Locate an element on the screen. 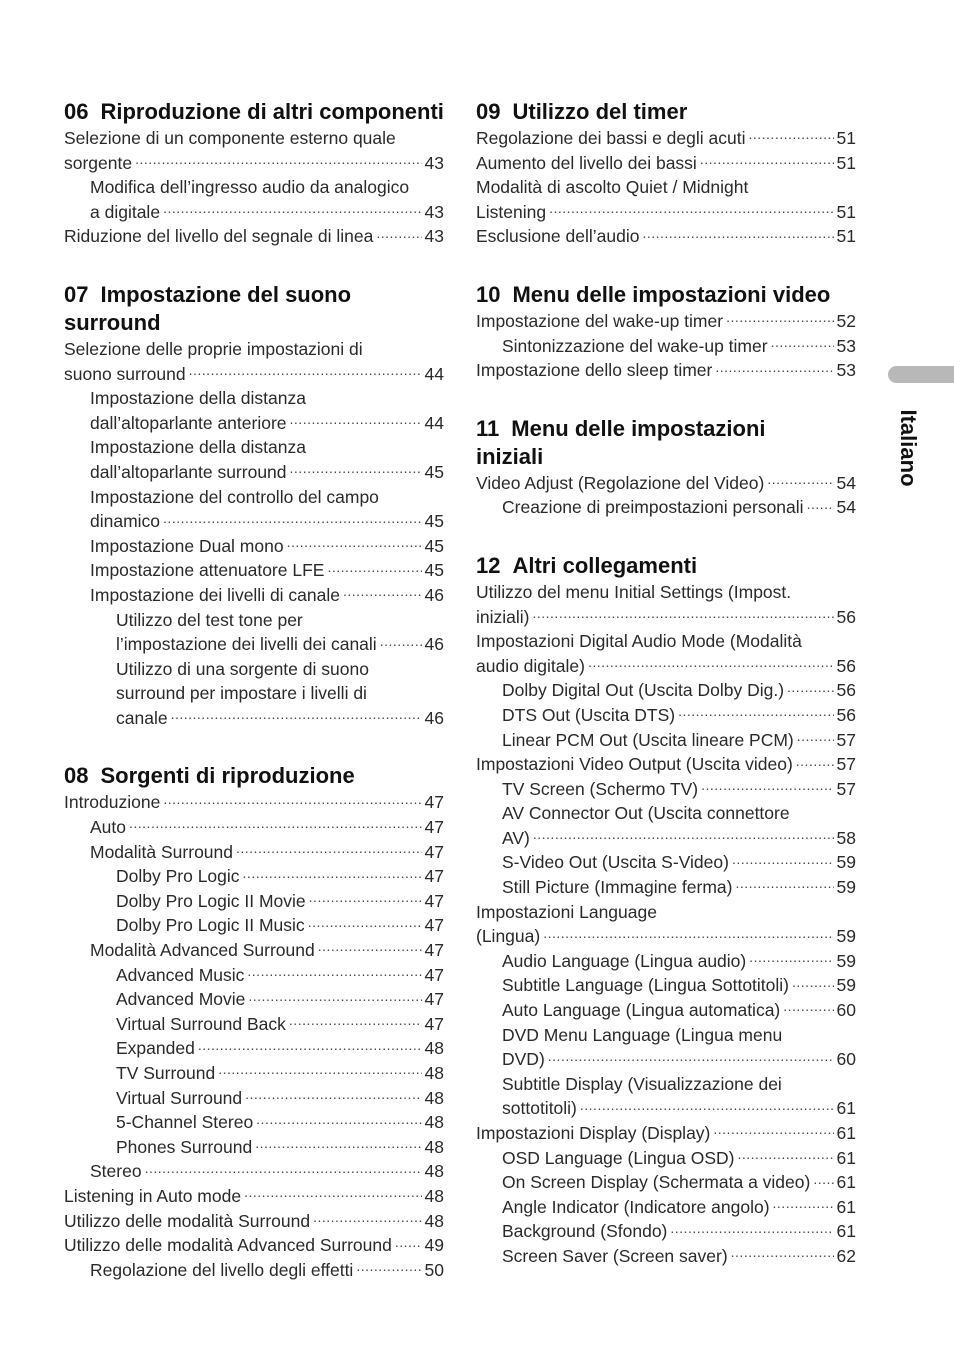  toc-entry: Advanced Movie 47 is located at coordinates (254, 999).